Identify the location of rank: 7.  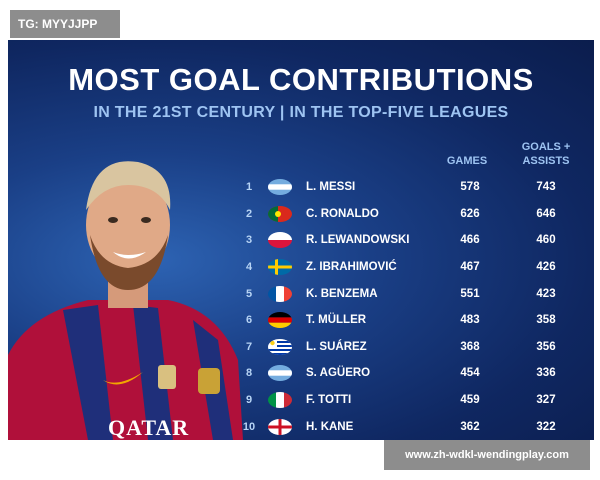
(249, 346).